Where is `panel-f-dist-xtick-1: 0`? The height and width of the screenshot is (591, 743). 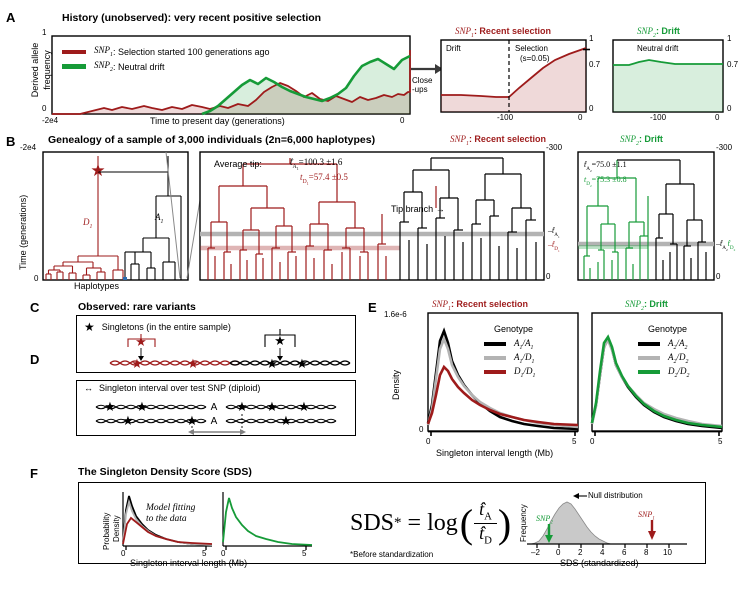 panel-f-dist-xtick-1: 0 is located at coordinates (558, 552).